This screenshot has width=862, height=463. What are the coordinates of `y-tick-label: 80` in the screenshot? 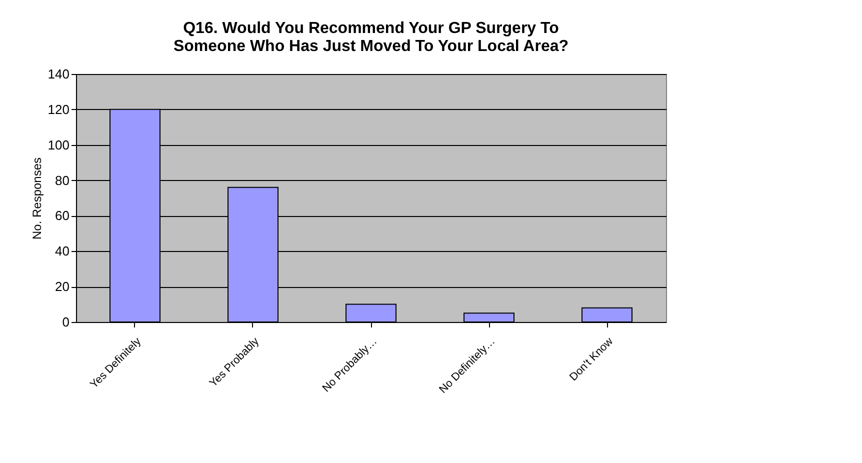 It's located at (62, 180).